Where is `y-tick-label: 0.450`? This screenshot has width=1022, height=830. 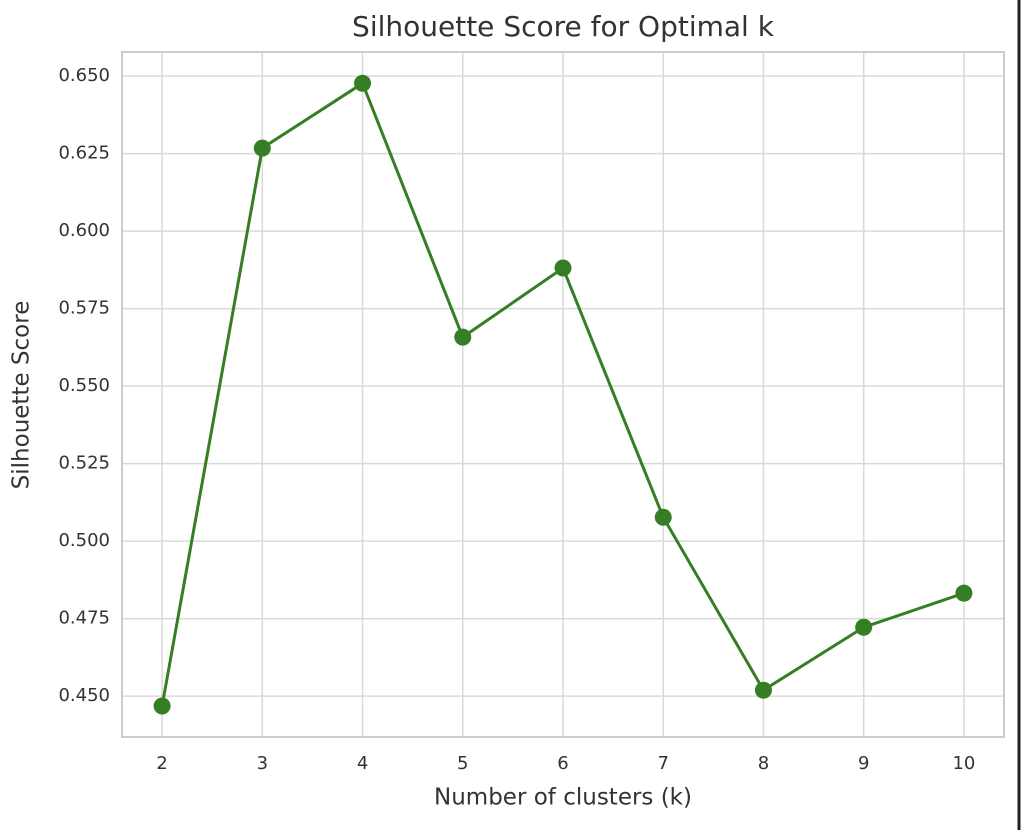 y-tick-label: 0.450 is located at coordinates (84, 695).